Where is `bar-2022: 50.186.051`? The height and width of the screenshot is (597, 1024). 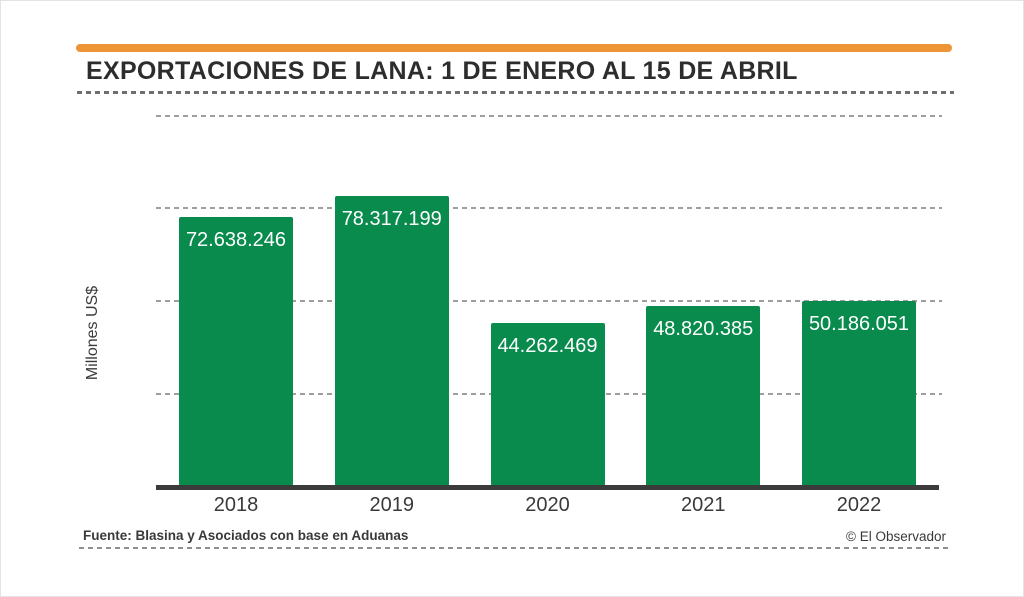 bar-2022: 50.186.051 is located at coordinates (859, 393).